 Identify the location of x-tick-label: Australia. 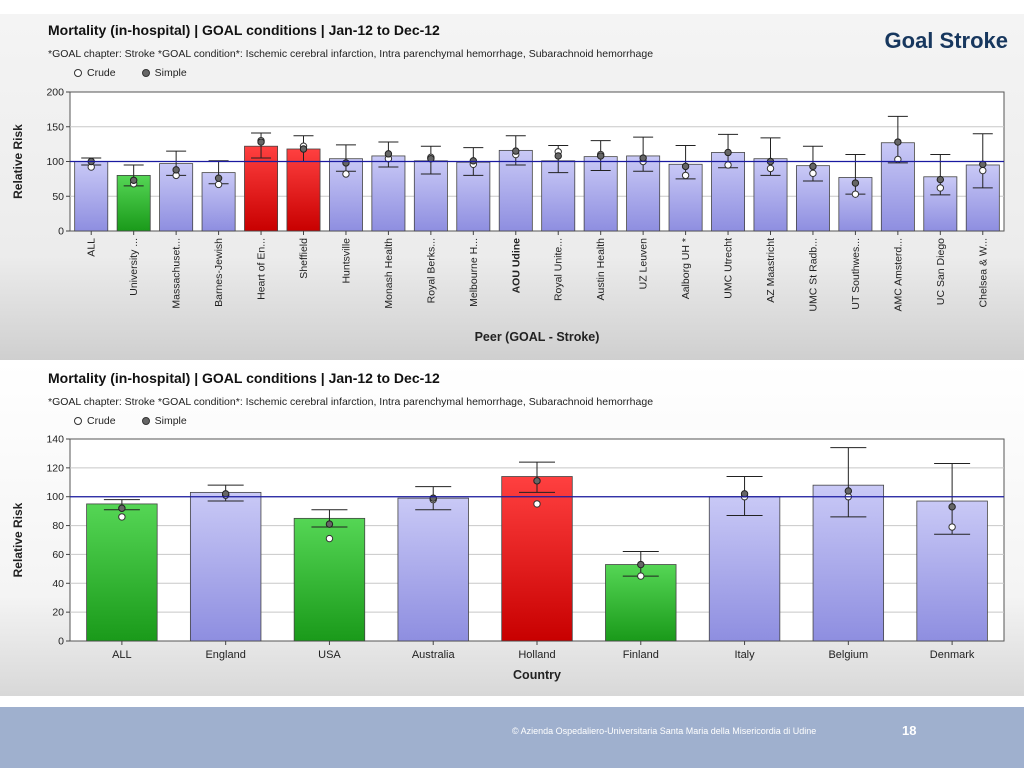
(434, 655).